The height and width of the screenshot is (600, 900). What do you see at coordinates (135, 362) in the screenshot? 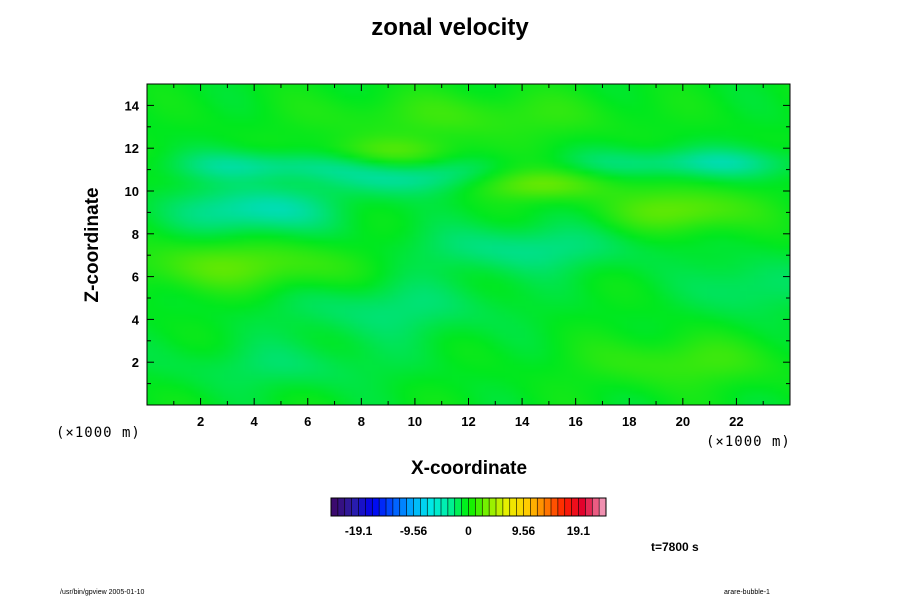
I see `y-tick-label: 2` at bounding box center [135, 362].